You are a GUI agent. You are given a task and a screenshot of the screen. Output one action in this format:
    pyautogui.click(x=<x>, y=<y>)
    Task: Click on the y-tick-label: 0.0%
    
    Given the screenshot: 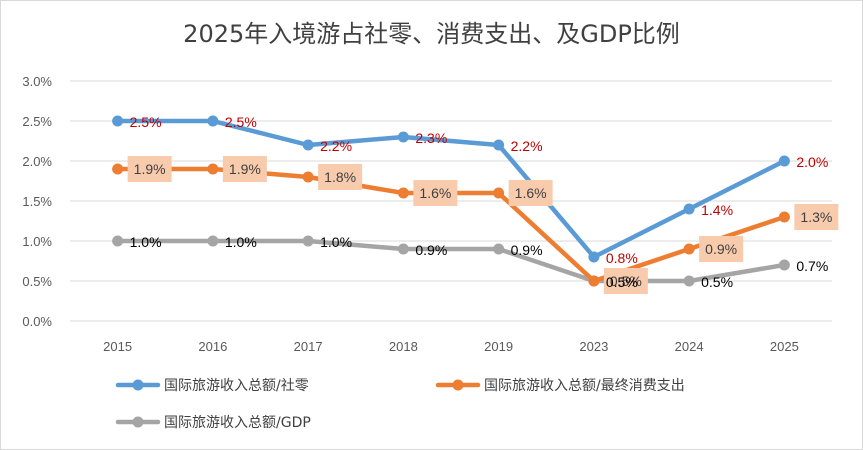 What is the action you would take?
    pyautogui.click(x=37, y=321)
    